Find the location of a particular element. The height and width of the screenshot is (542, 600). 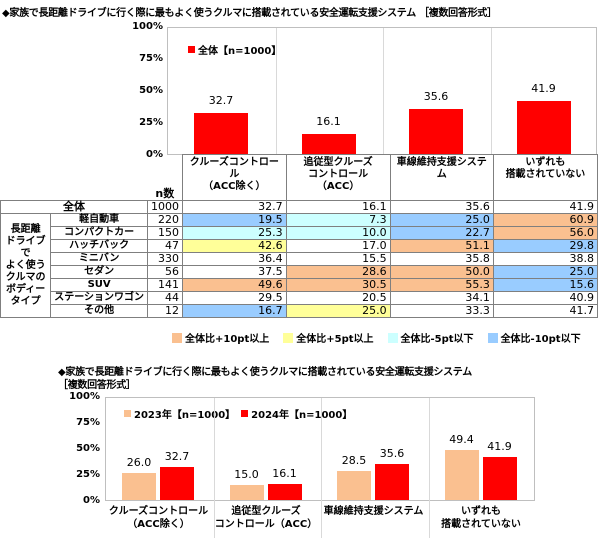

category-label: クルーズコントロール （ACC除く） is located at coordinates (158, 518).